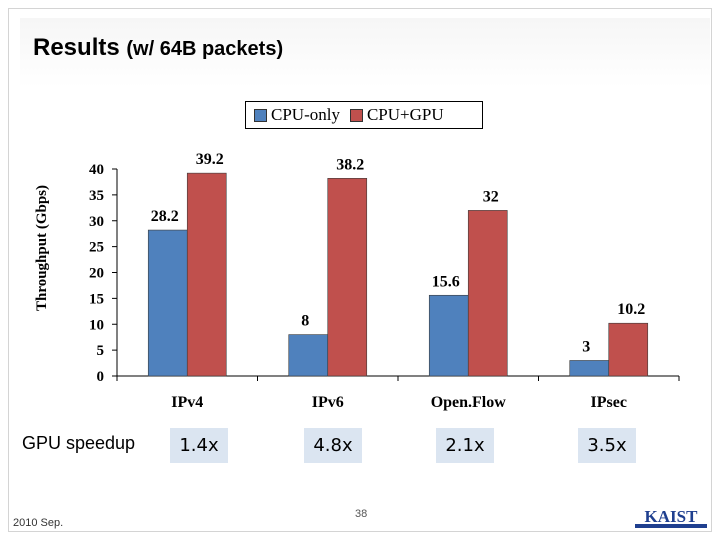 This screenshot has width=720, height=540. What do you see at coordinates (210, 159) in the screenshot?
I see `data-label: 39.2` at bounding box center [210, 159].